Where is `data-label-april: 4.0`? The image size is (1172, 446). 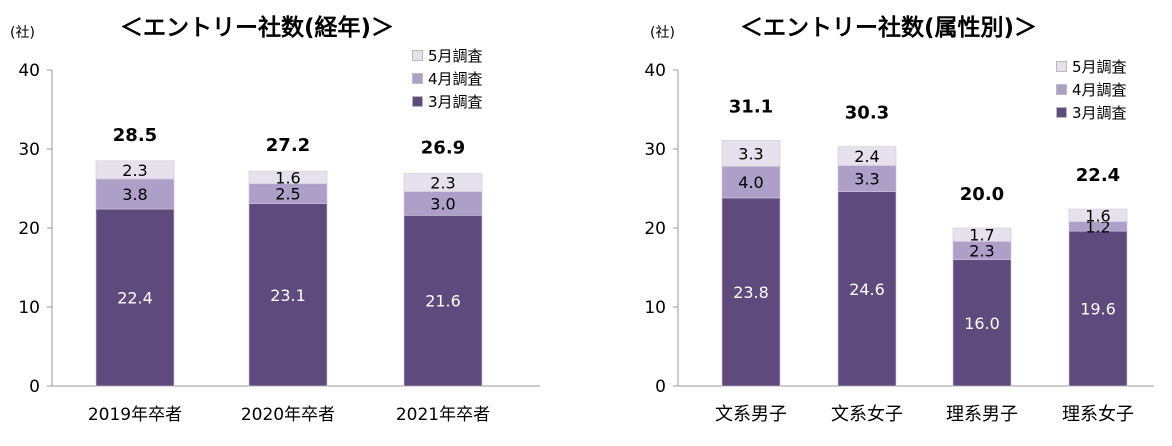
data-label-april: 4.0 is located at coordinates (750, 182).